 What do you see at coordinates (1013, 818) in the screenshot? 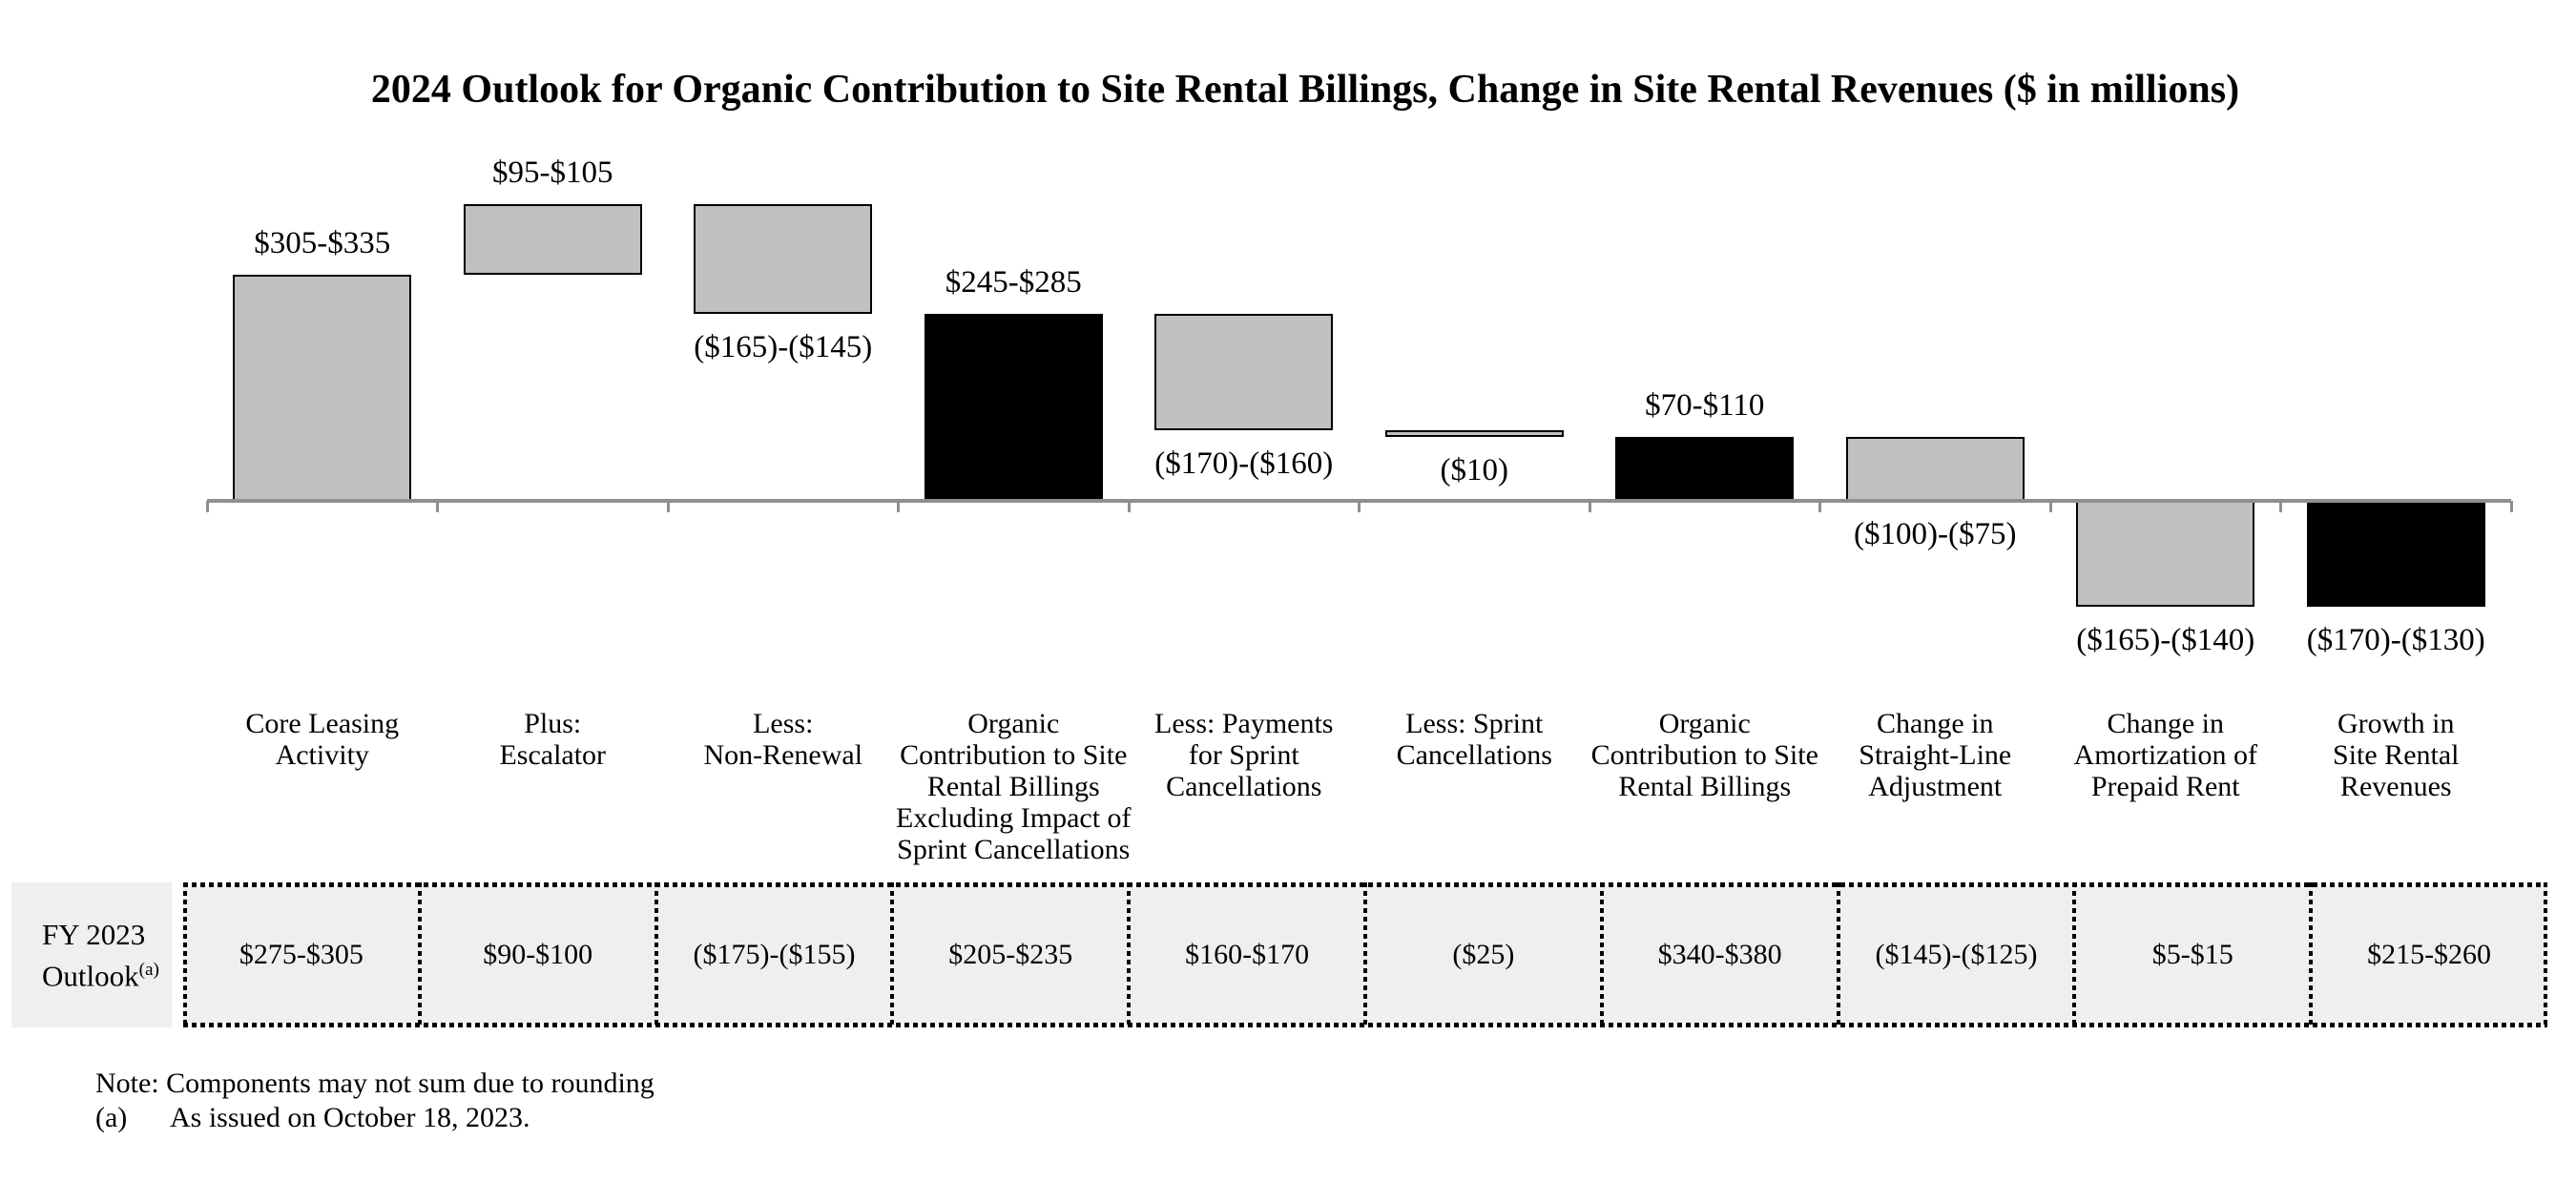
I see `category-label-line: Excluding Impact of` at bounding box center [1013, 818].